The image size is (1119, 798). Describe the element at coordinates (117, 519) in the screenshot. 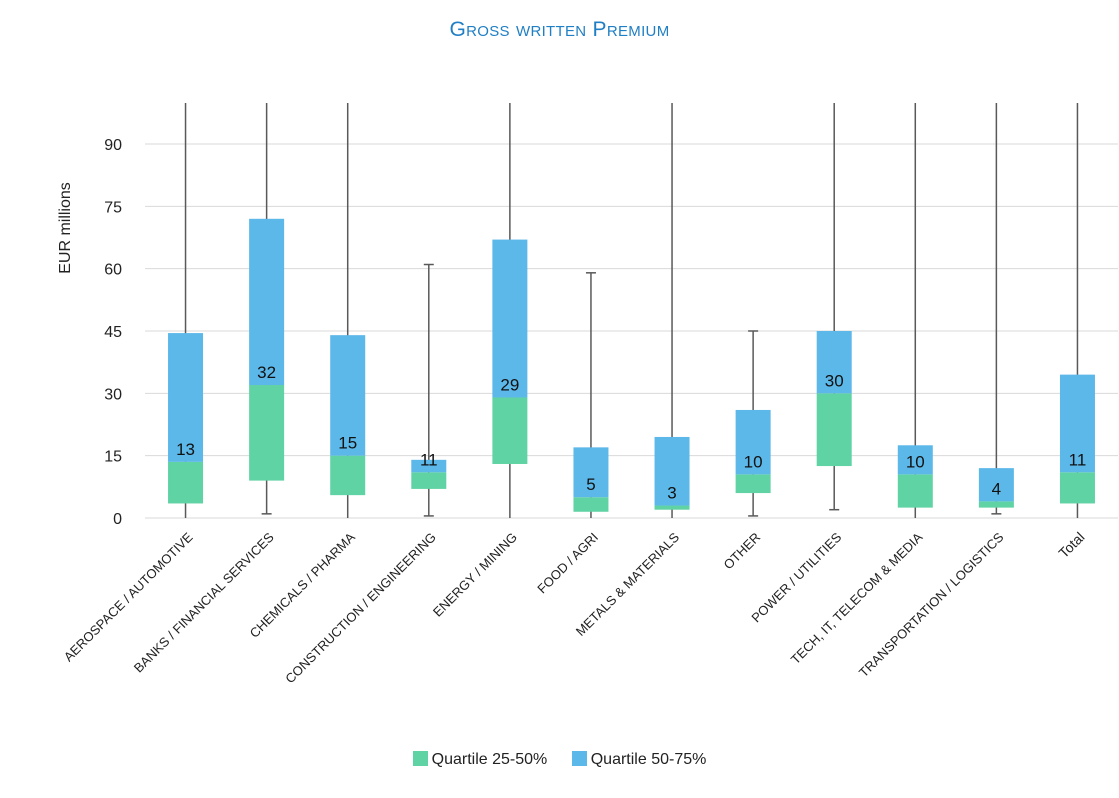

I see `y-tick-label: 0` at that location.